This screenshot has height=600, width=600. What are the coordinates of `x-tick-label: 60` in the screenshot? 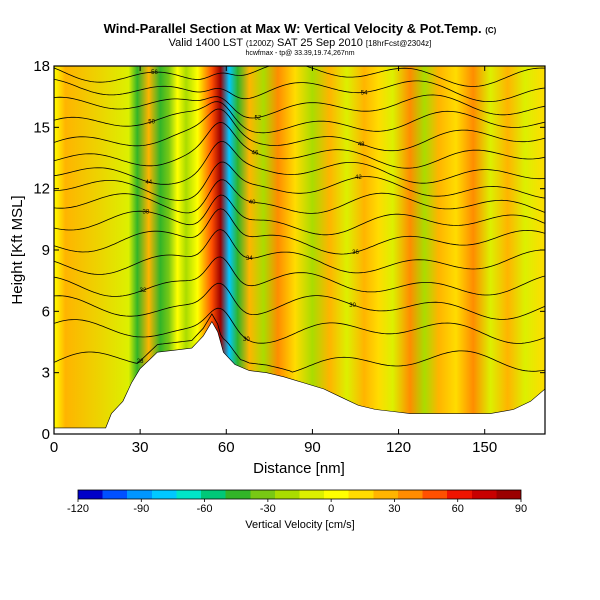 It's located at (226, 447).